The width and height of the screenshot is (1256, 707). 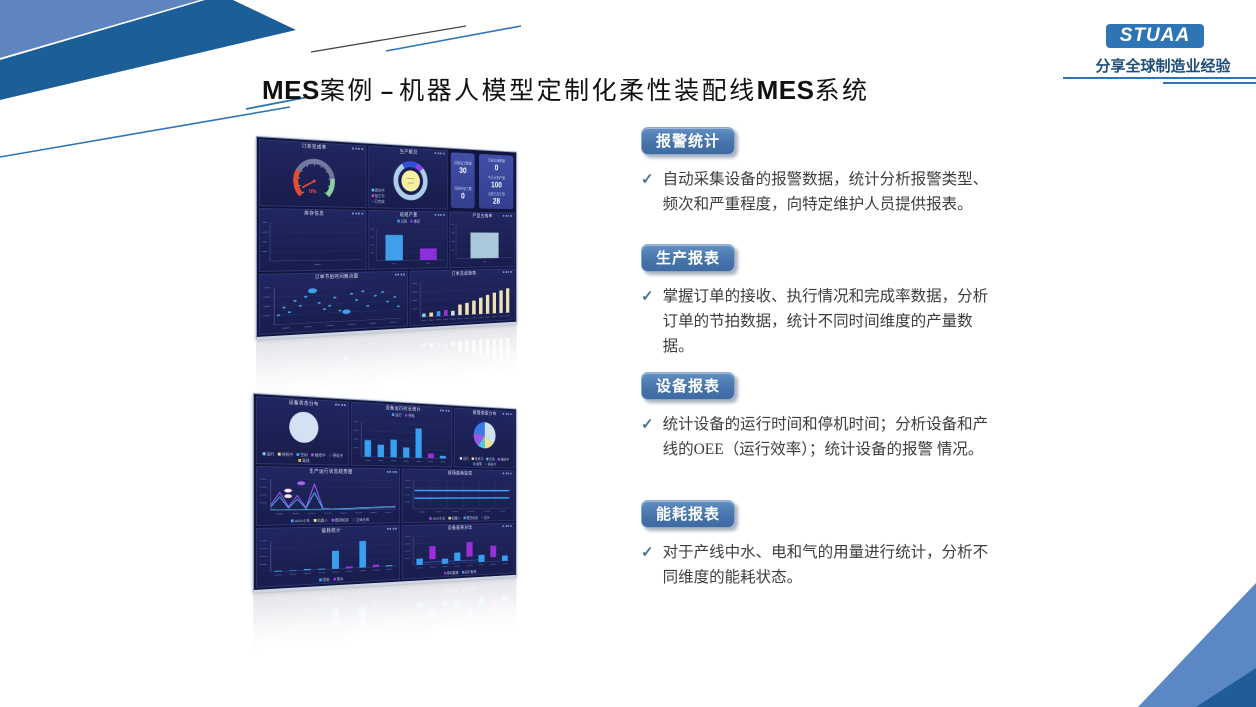 I want to click on chart-grid, so click(x=313, y=241).